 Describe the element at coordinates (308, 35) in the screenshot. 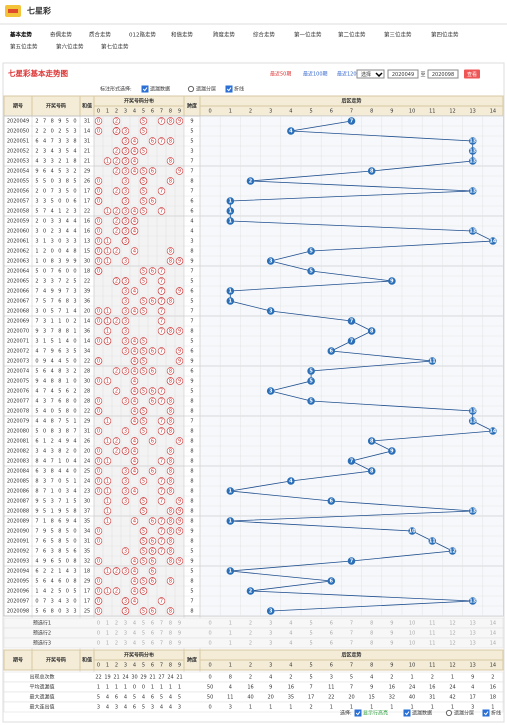

I see `nav-link: 第一位走势` at that location.